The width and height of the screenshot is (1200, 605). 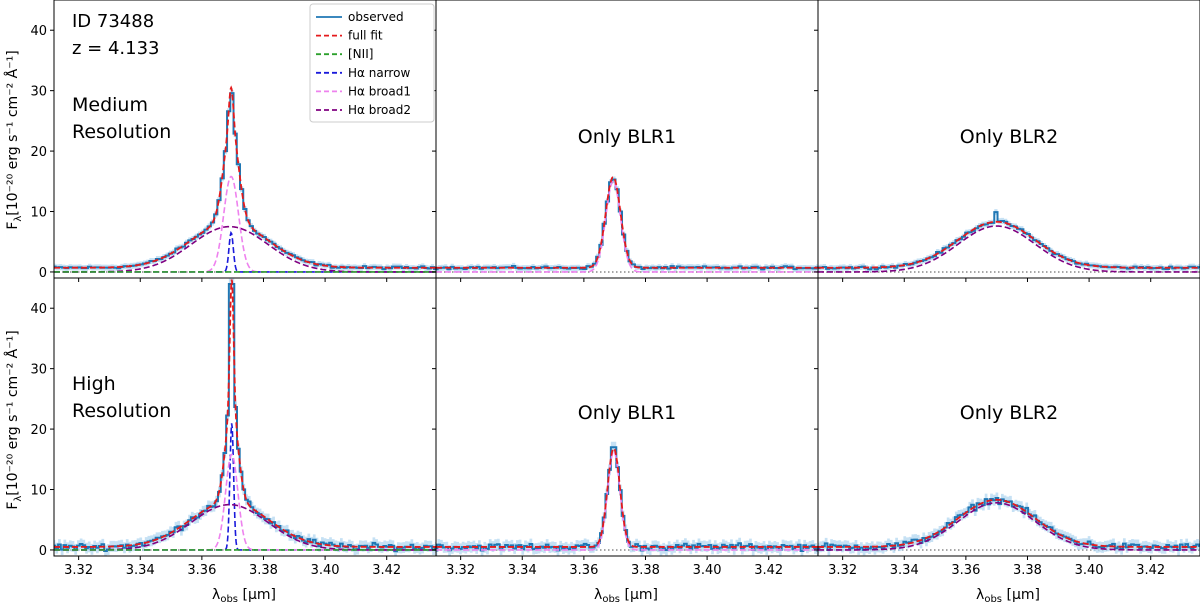 I want to click on legend-entry-label: Hα broad1, so click(x=379, y=91).